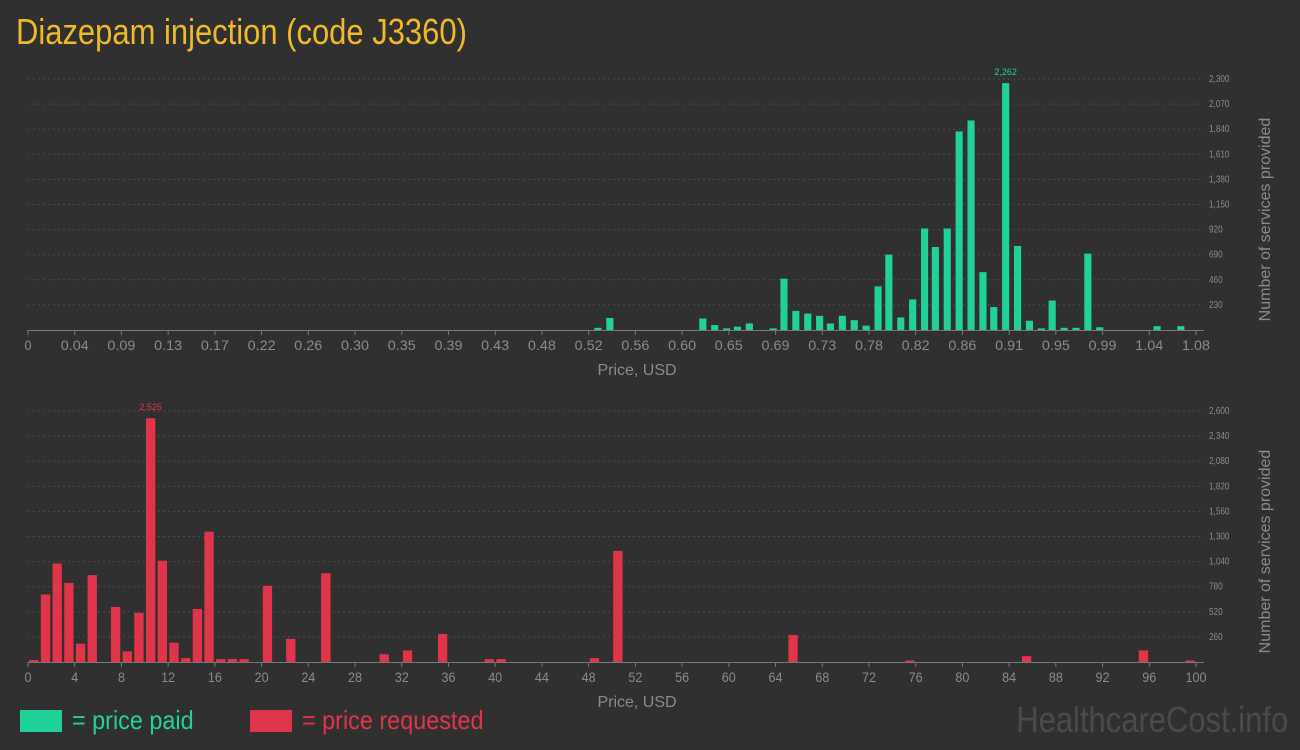  Describe the element at coordinates (215, 345) in the screenshot. I see `paid-x-tick-label: 0.17` at that location.